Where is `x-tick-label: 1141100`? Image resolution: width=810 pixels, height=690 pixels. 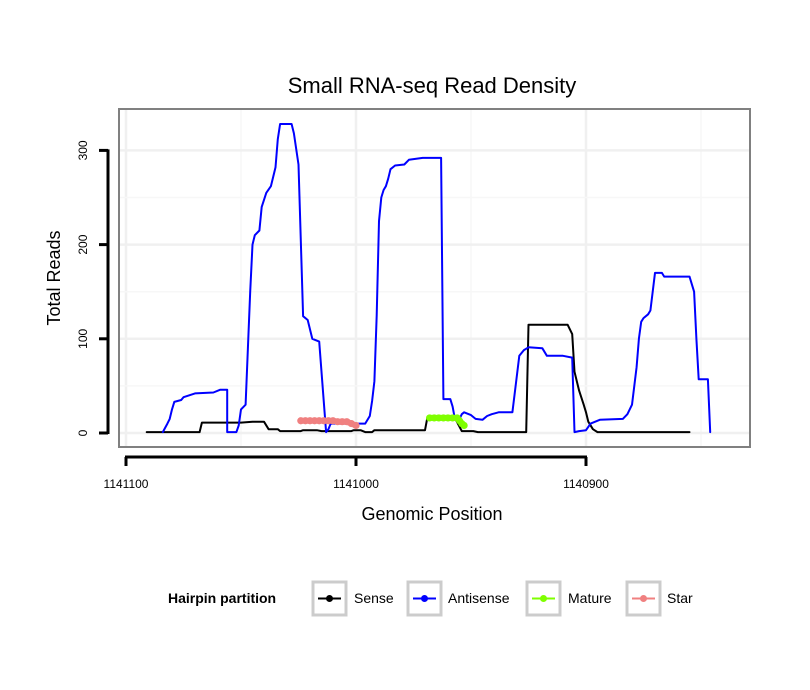 x-tick-label: 1141100 is located at coordinates (126, 484).